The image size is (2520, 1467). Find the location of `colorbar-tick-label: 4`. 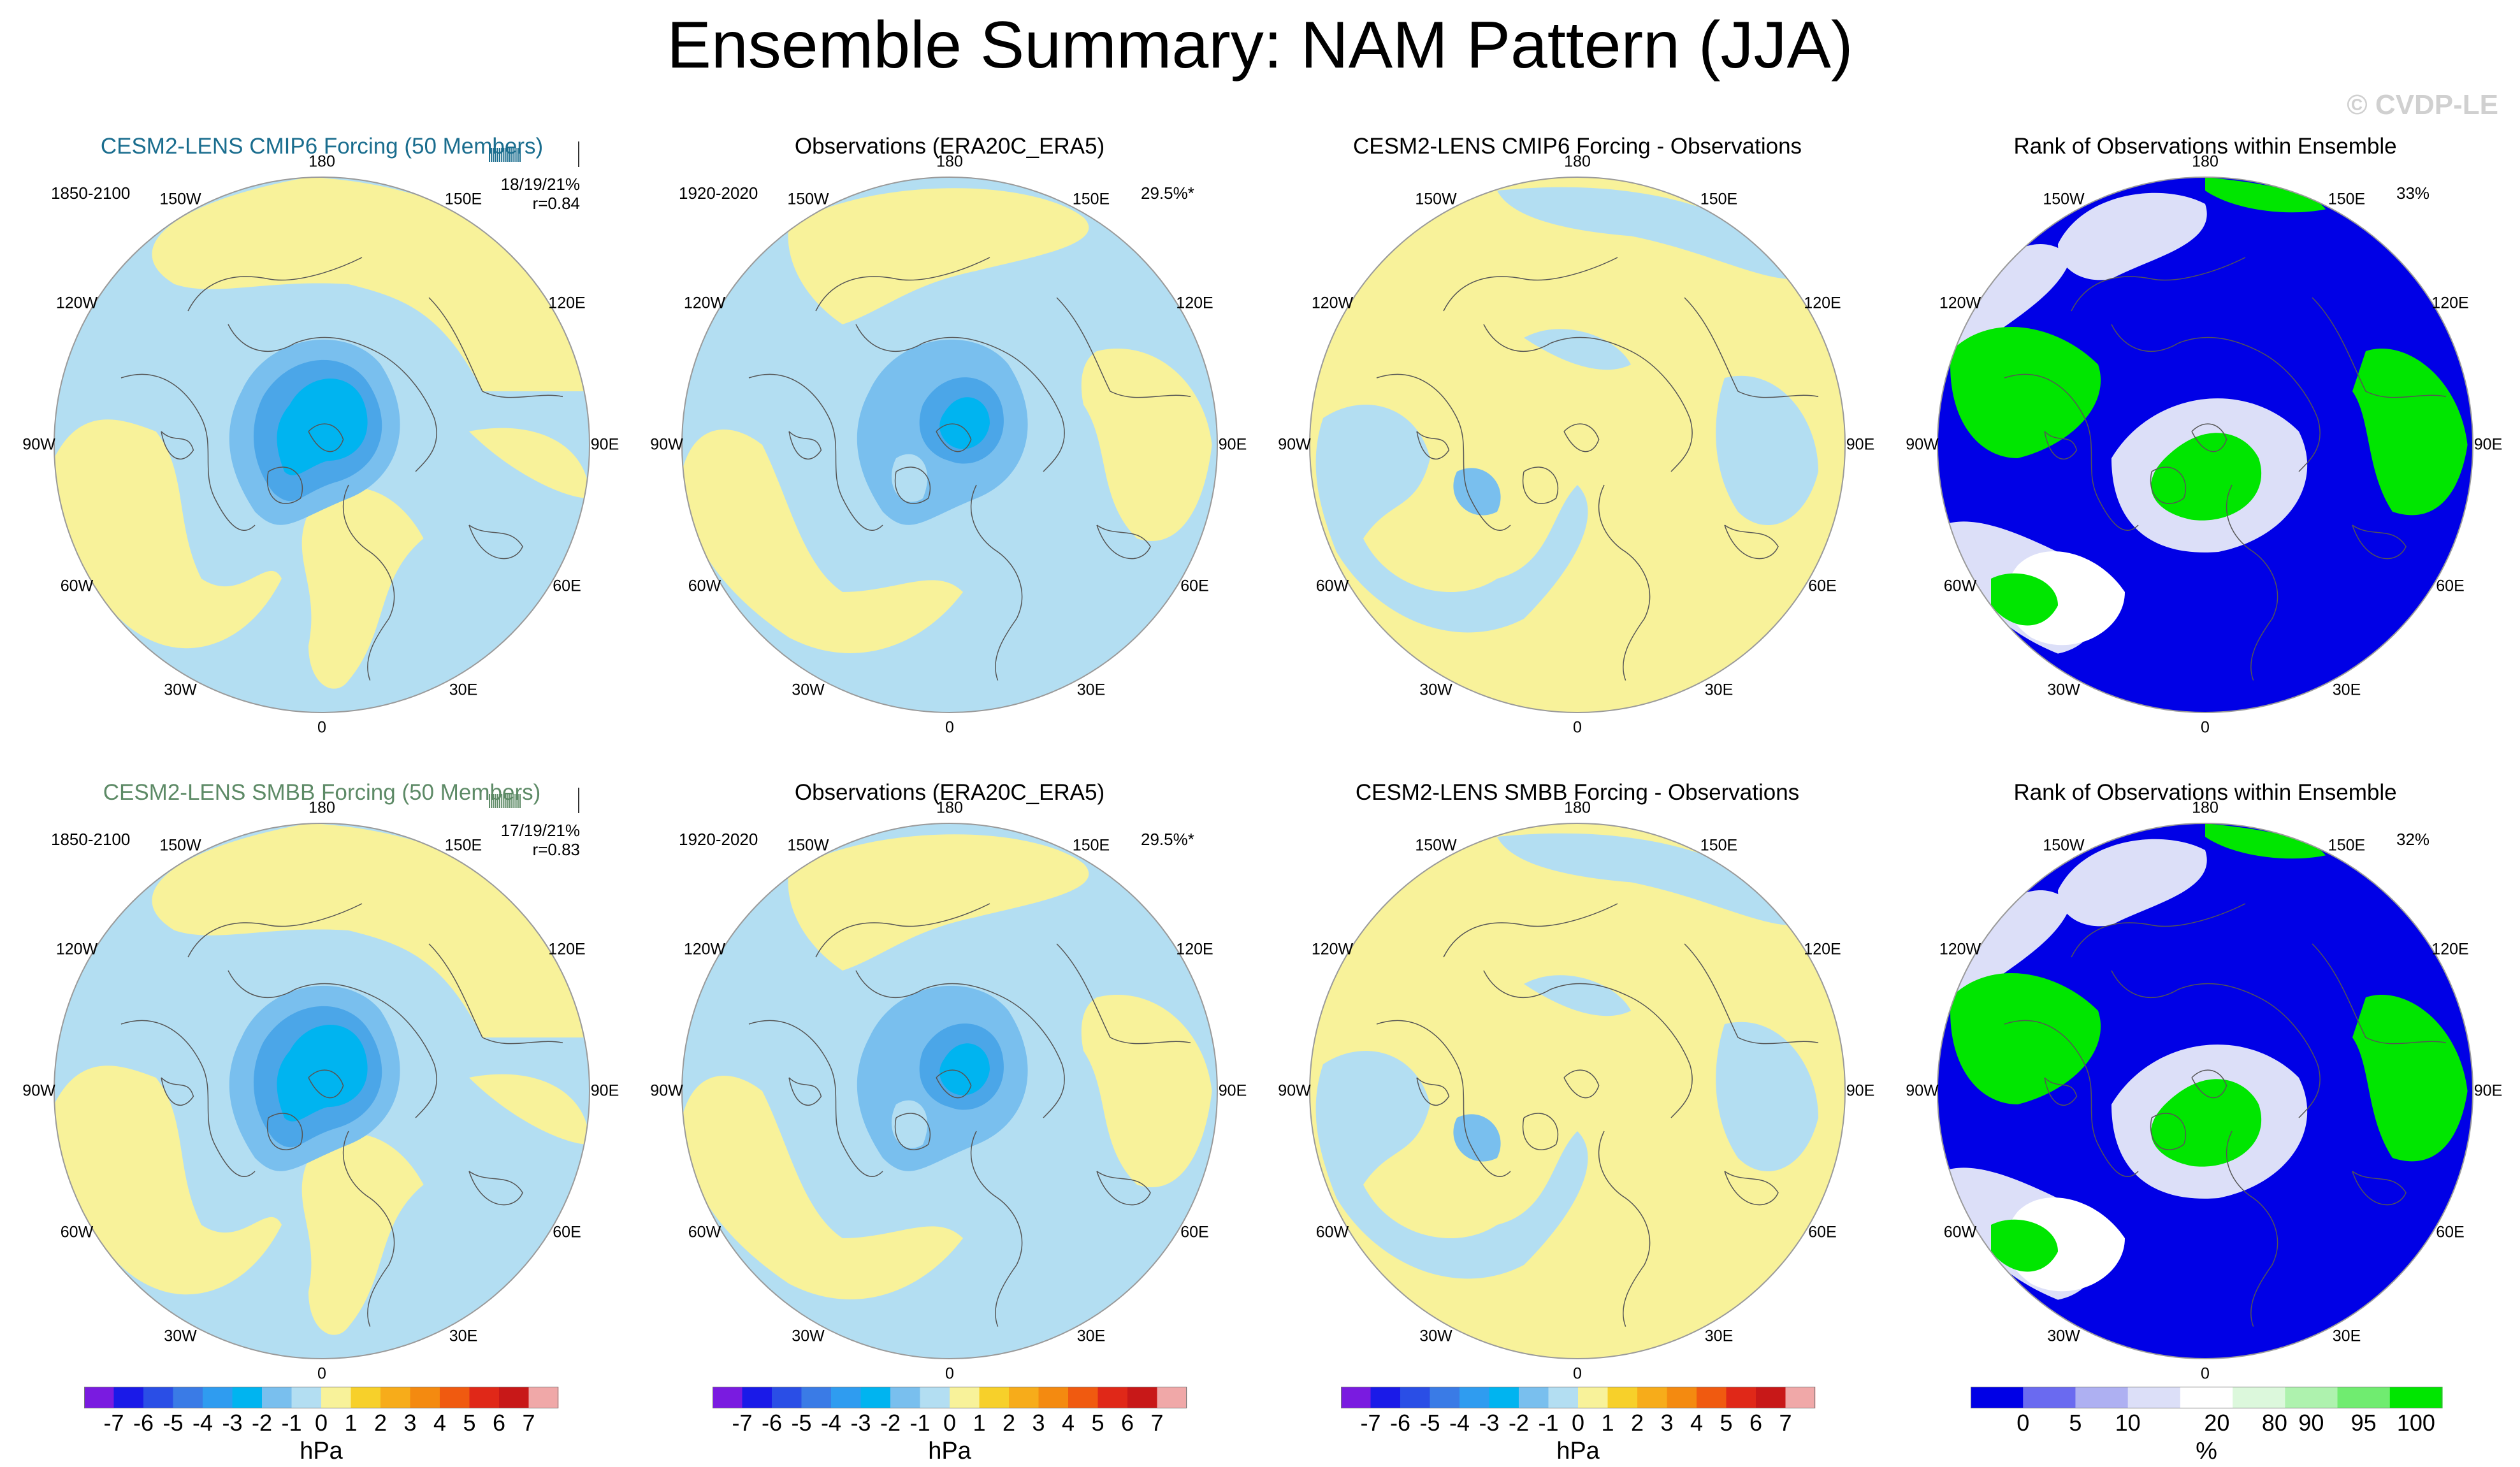

colorbar-tick-label: 4 is located at coordinates (1068, 1423).